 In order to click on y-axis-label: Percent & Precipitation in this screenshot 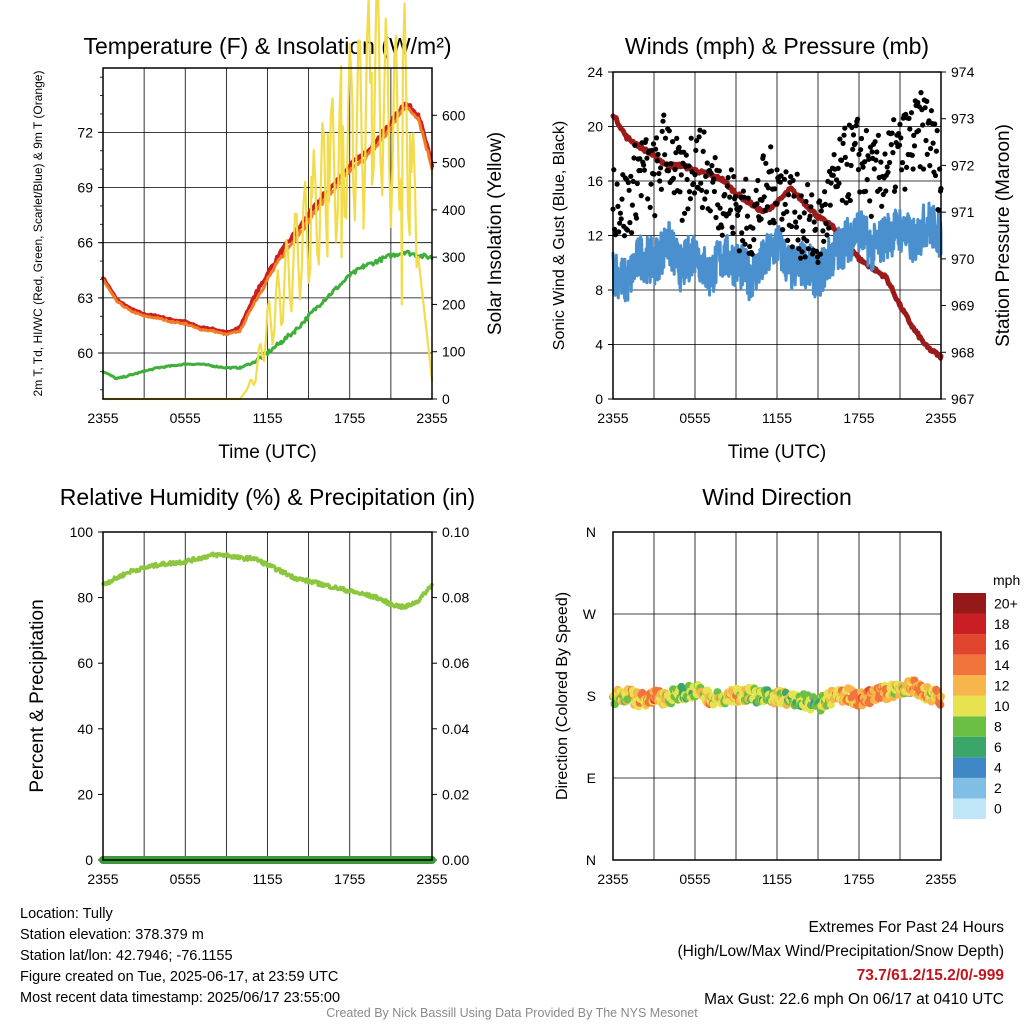, I will do `click(37, 695)`.